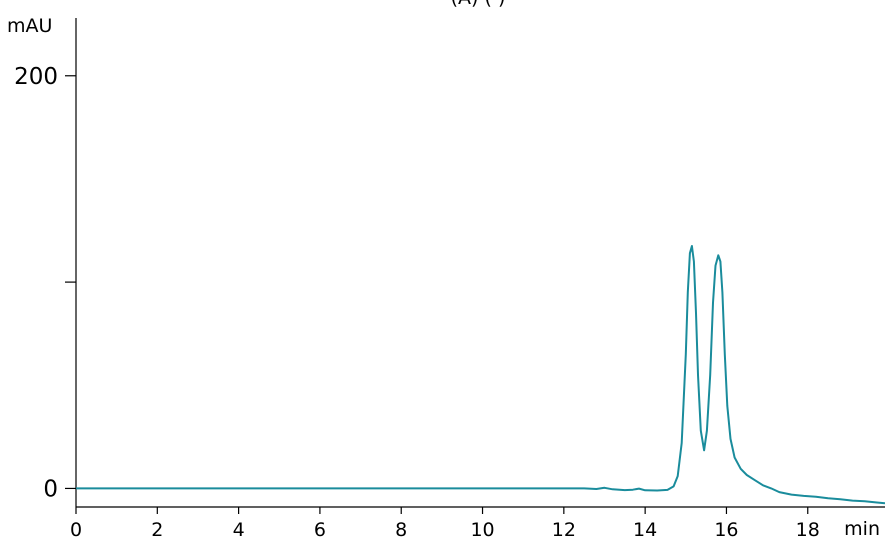  What do you see at coordinates (29, 26) in the screenshot?
I see `y-axis-unit-label: mAU` at bounding box center [29, 26].